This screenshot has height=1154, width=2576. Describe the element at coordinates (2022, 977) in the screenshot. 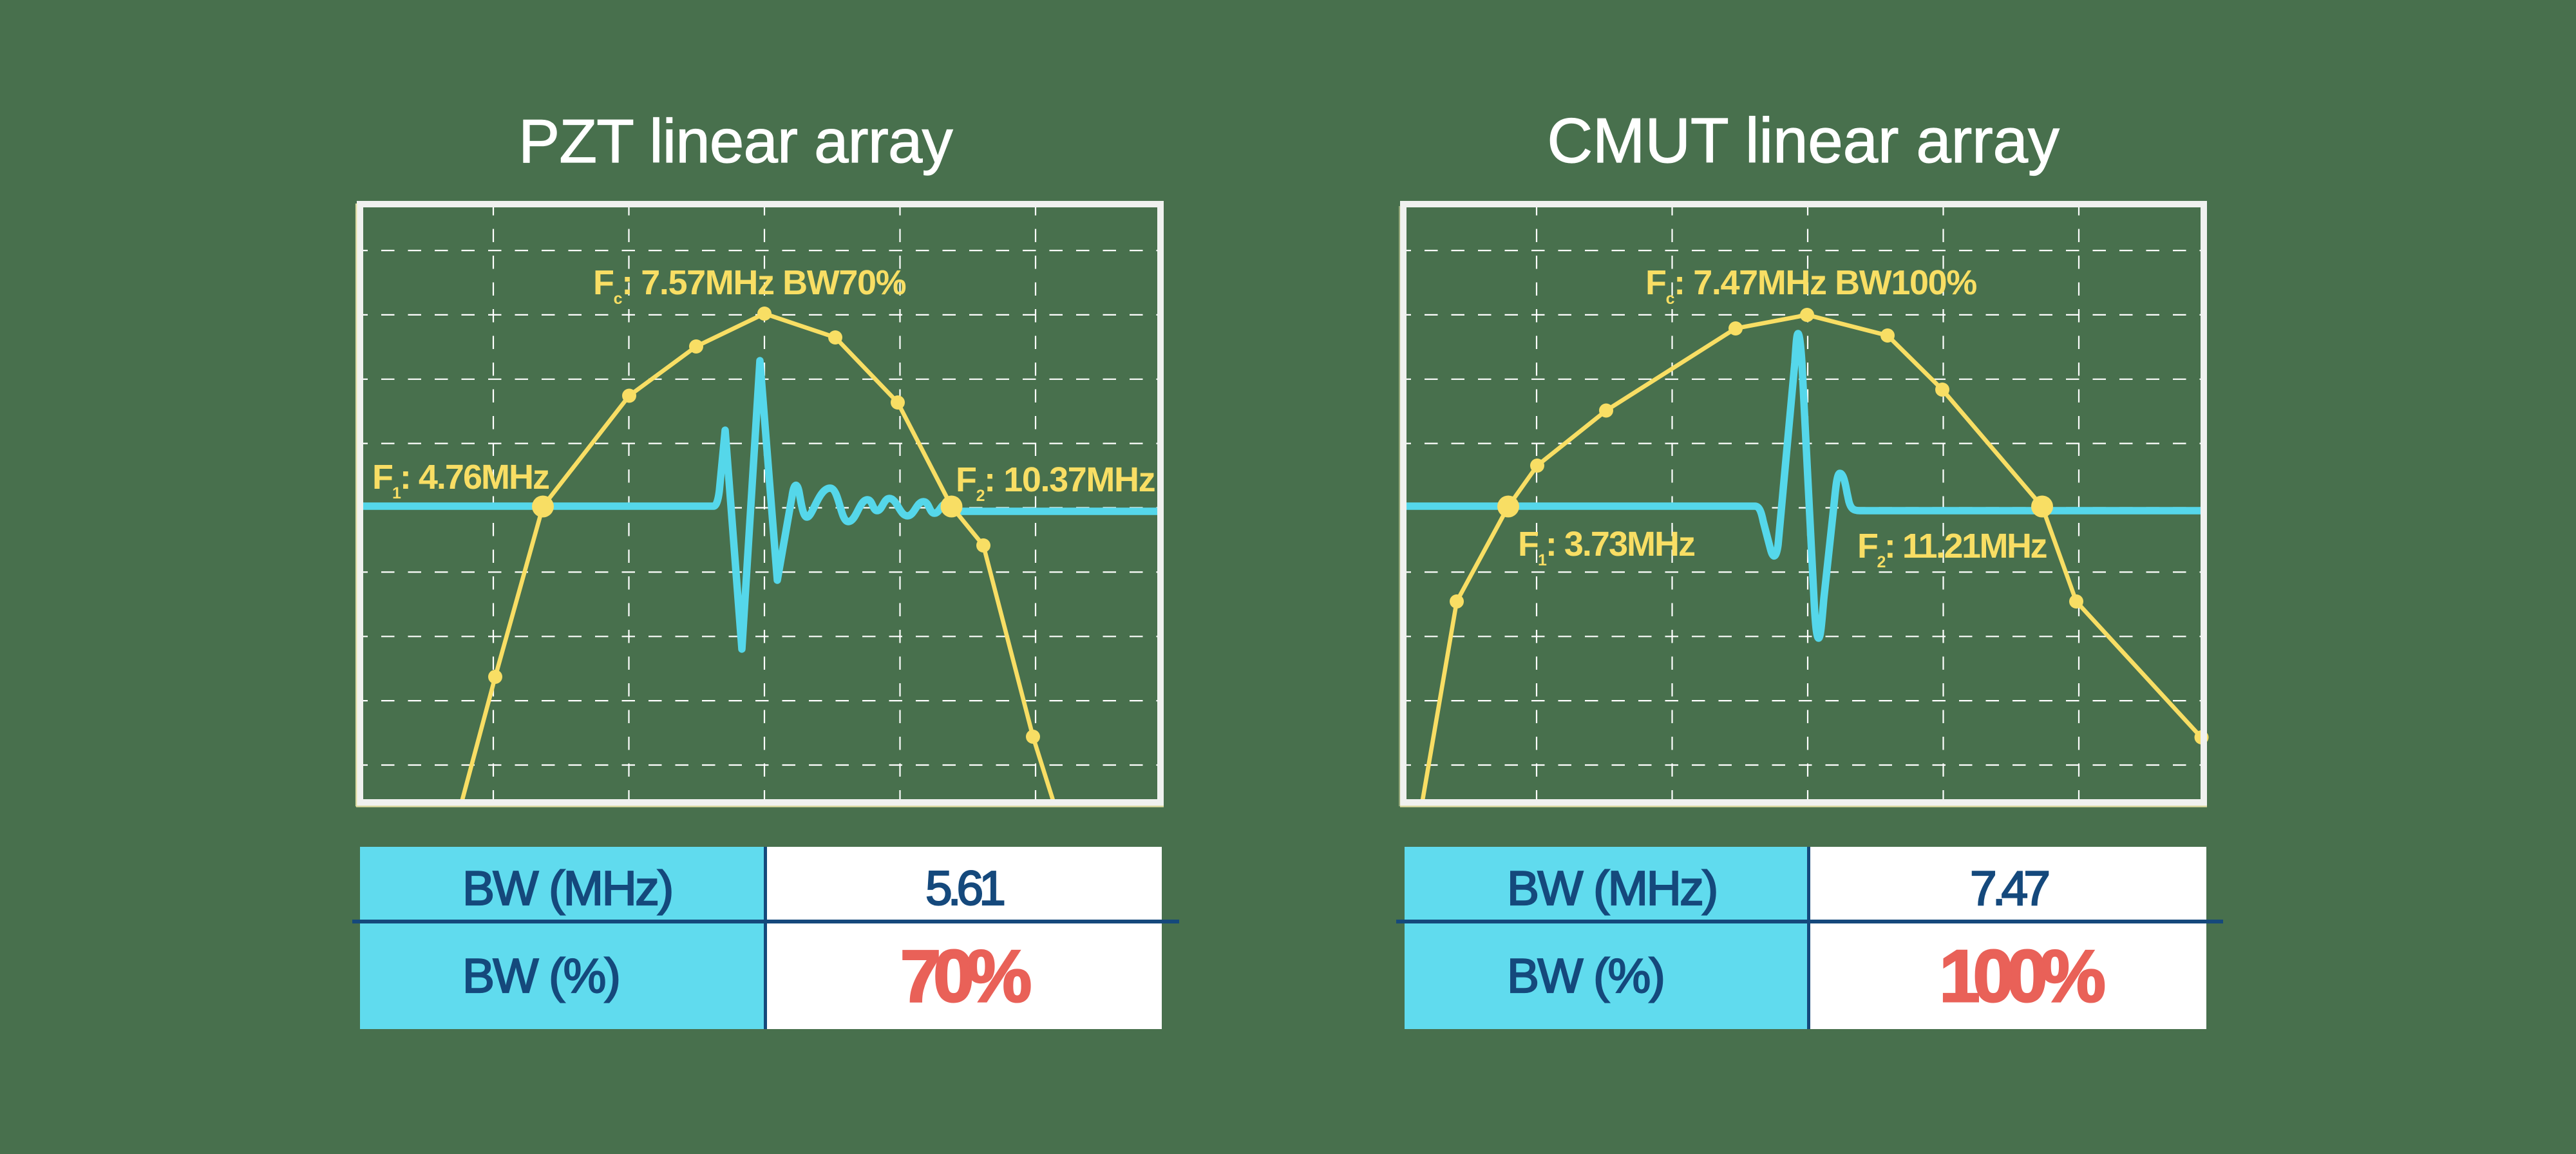

I see `svg-text: 100%` at that location.